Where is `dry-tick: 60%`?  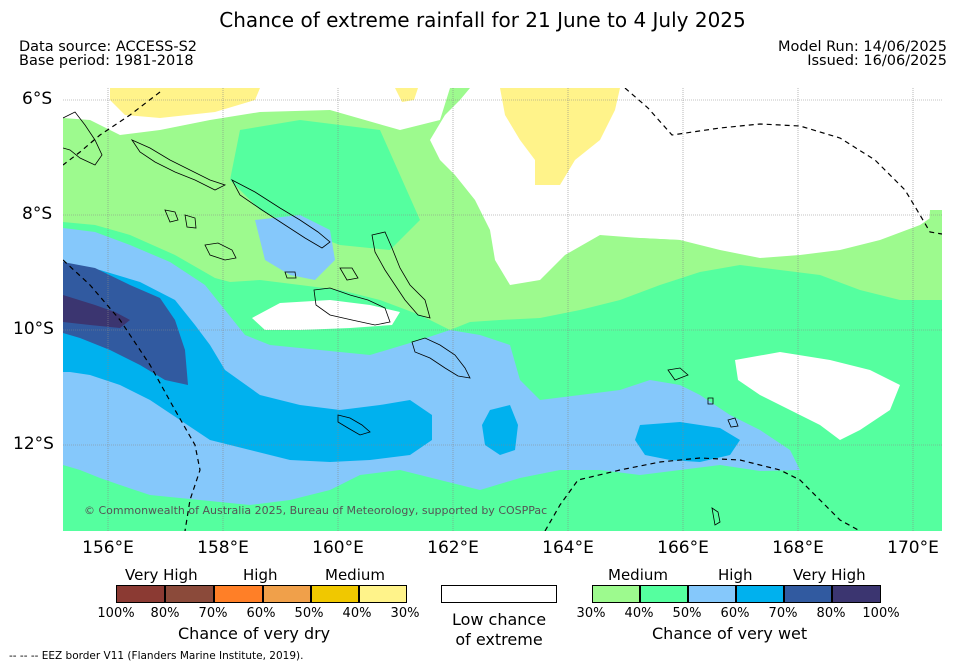
dry-tick: 60% is located at coordinates (261, 613).